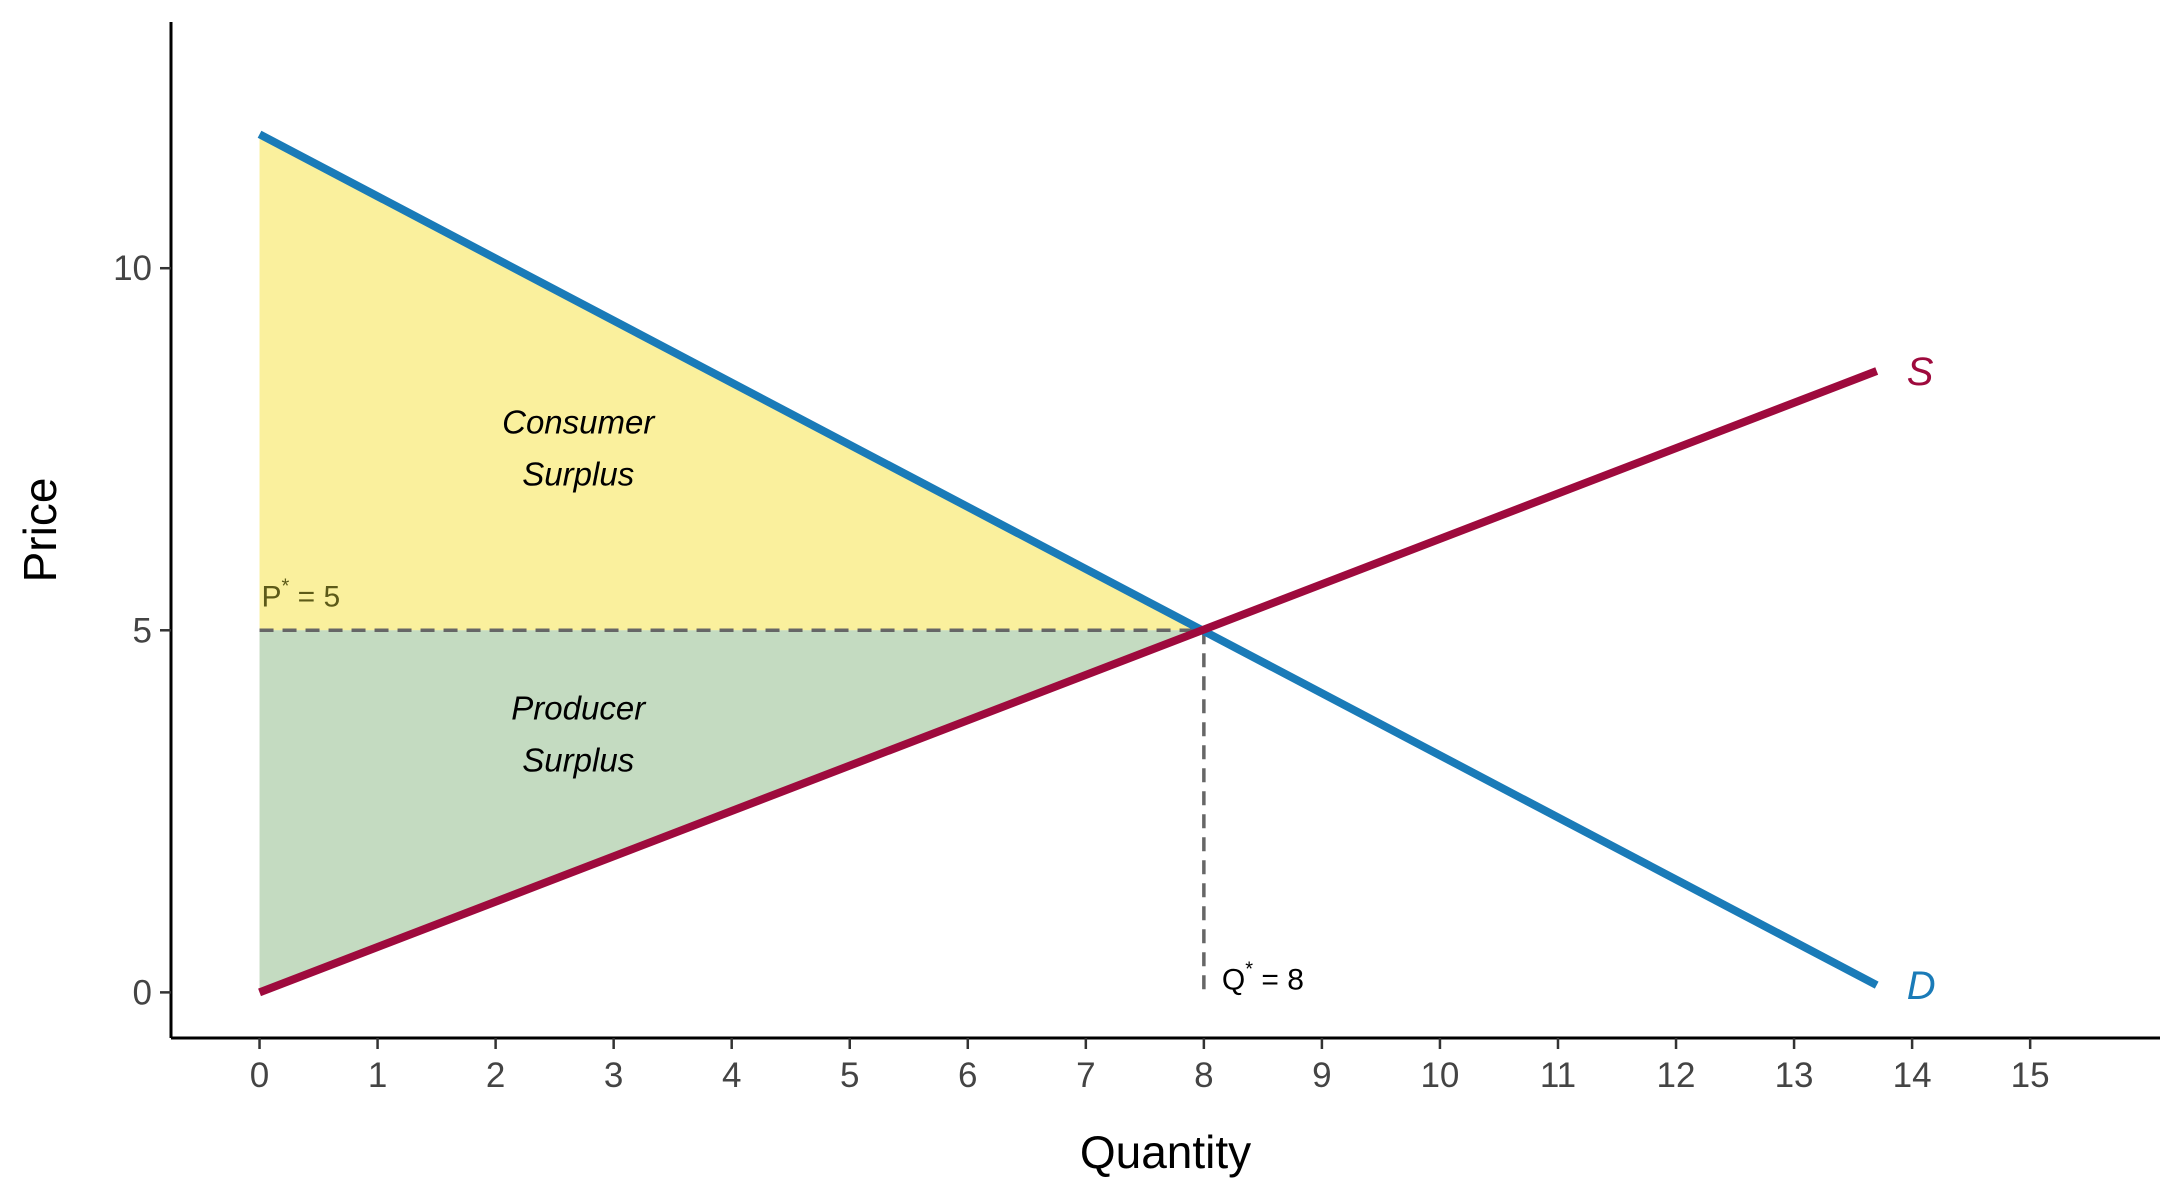  What do you see at coordinates (579, 421) in the screenshot?
I see `consumer-surplus-label-line1: Consumer` at bounding box center [579, 421].